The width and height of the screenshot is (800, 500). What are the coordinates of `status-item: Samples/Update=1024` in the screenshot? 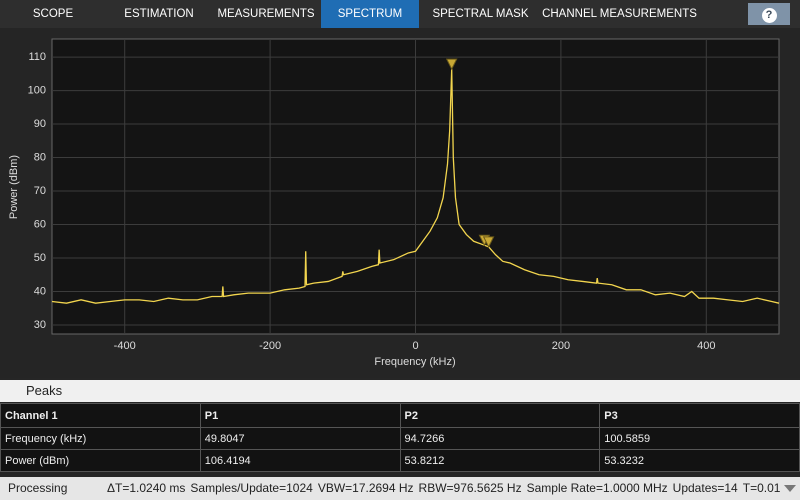 It's located at (251, 488).